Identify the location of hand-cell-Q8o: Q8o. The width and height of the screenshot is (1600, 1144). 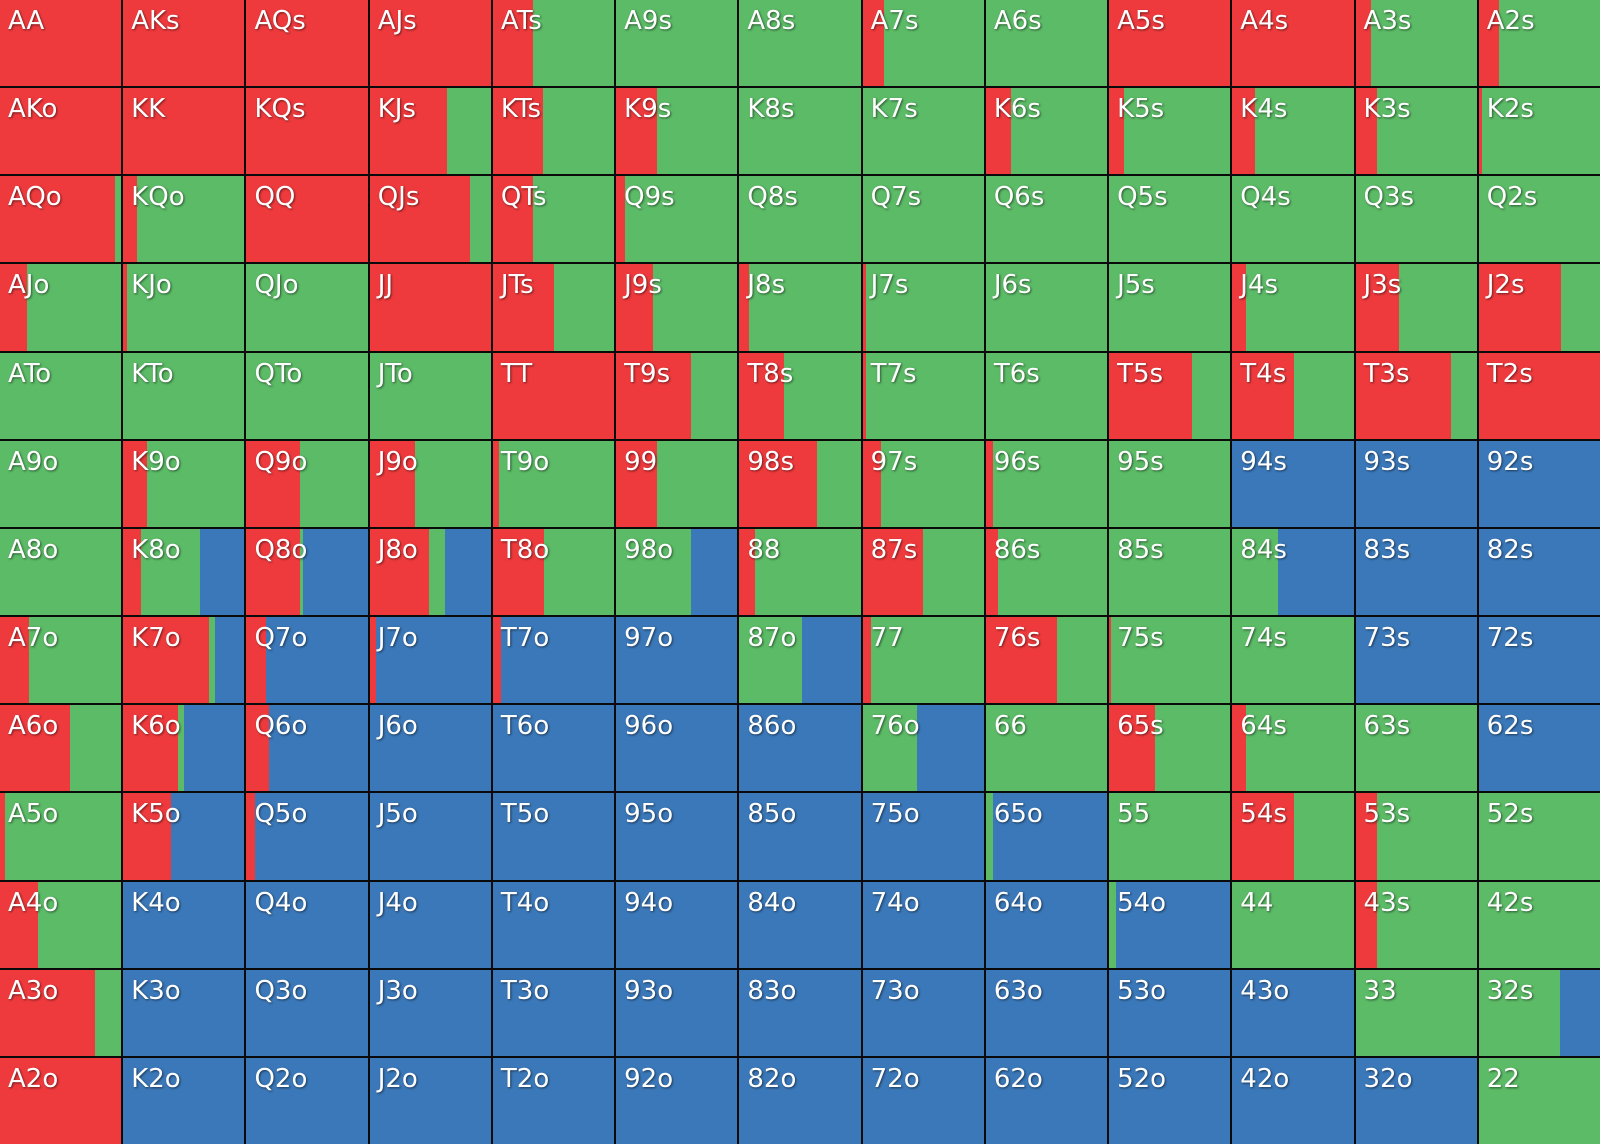
(307, 572).